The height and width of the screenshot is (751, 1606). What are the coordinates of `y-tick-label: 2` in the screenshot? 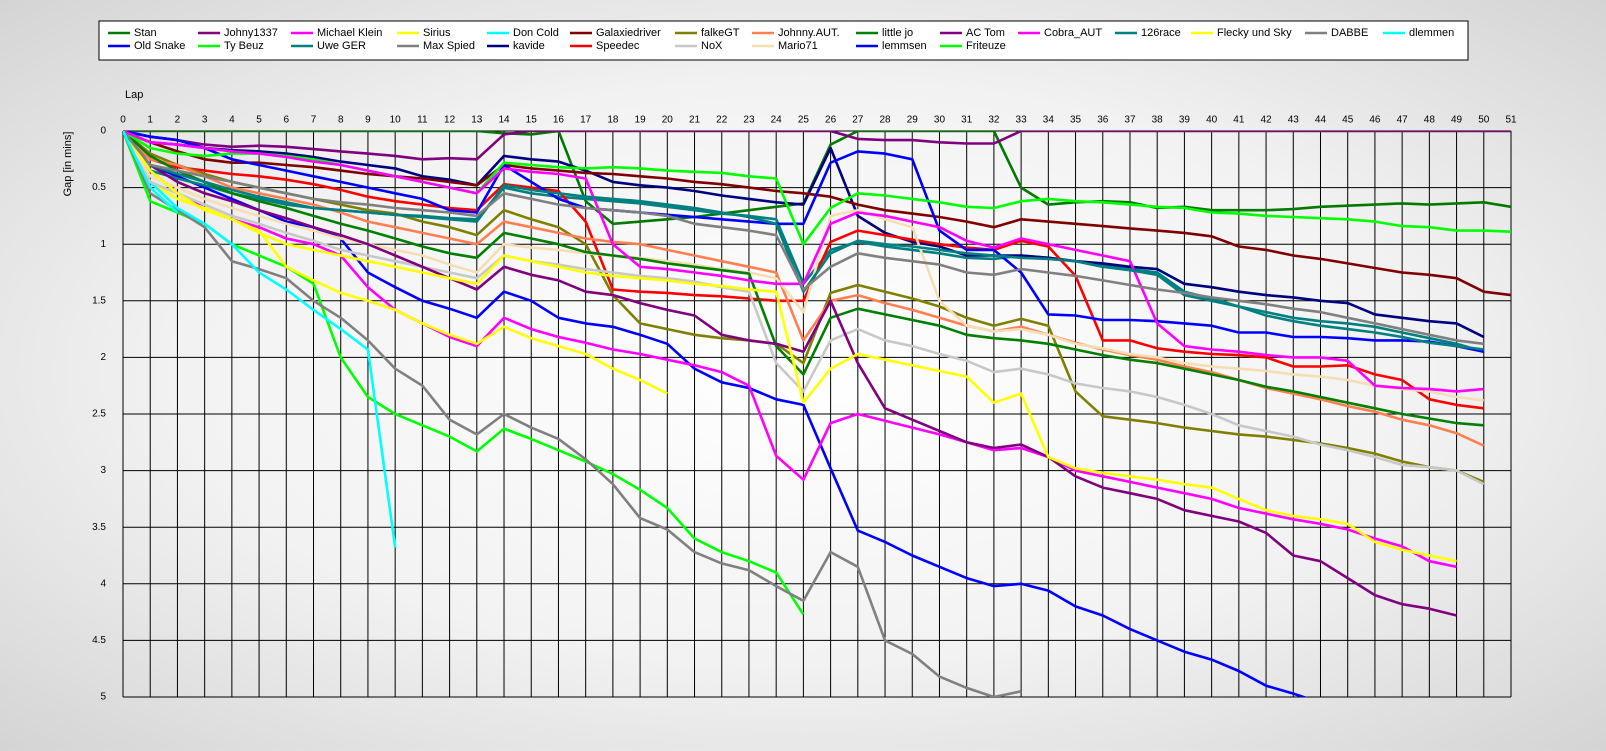 It's located at (103, 357).